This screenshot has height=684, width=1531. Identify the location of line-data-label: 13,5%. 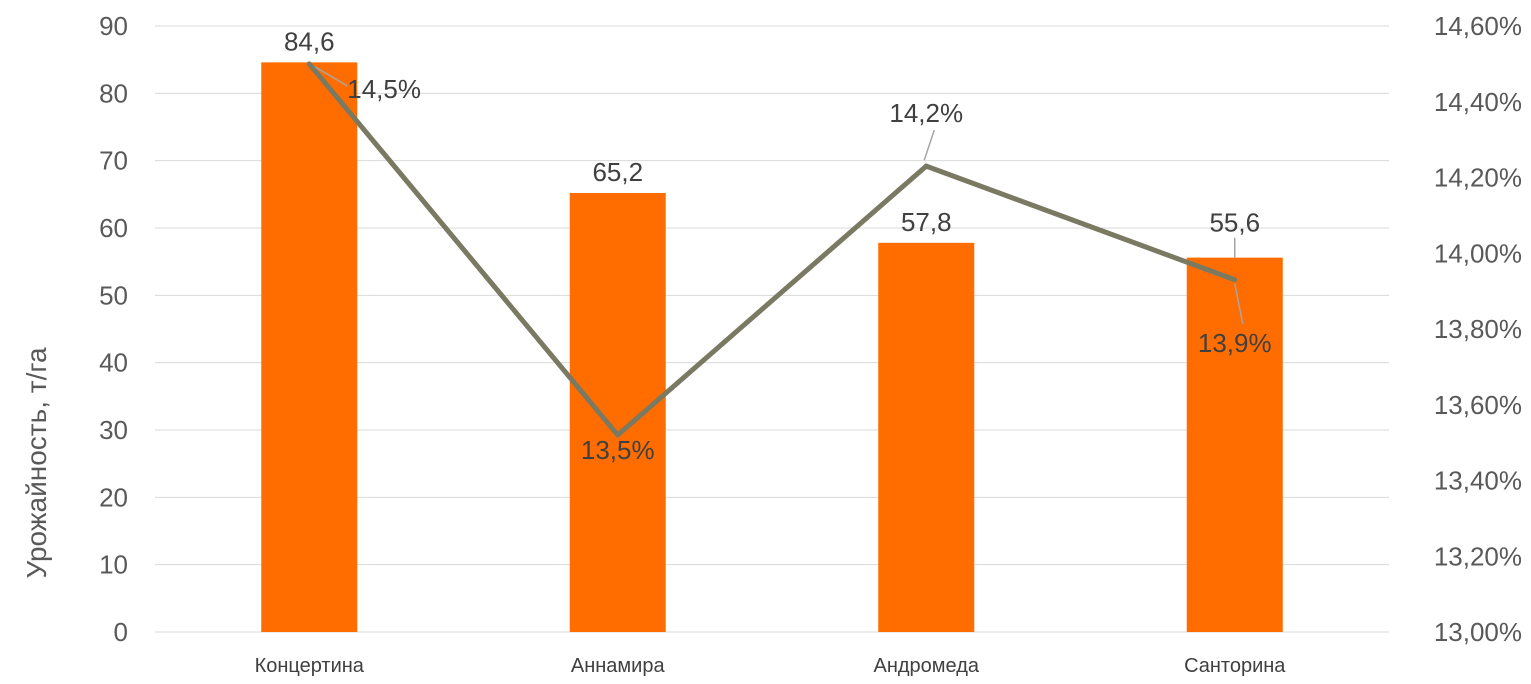
(618, 450).